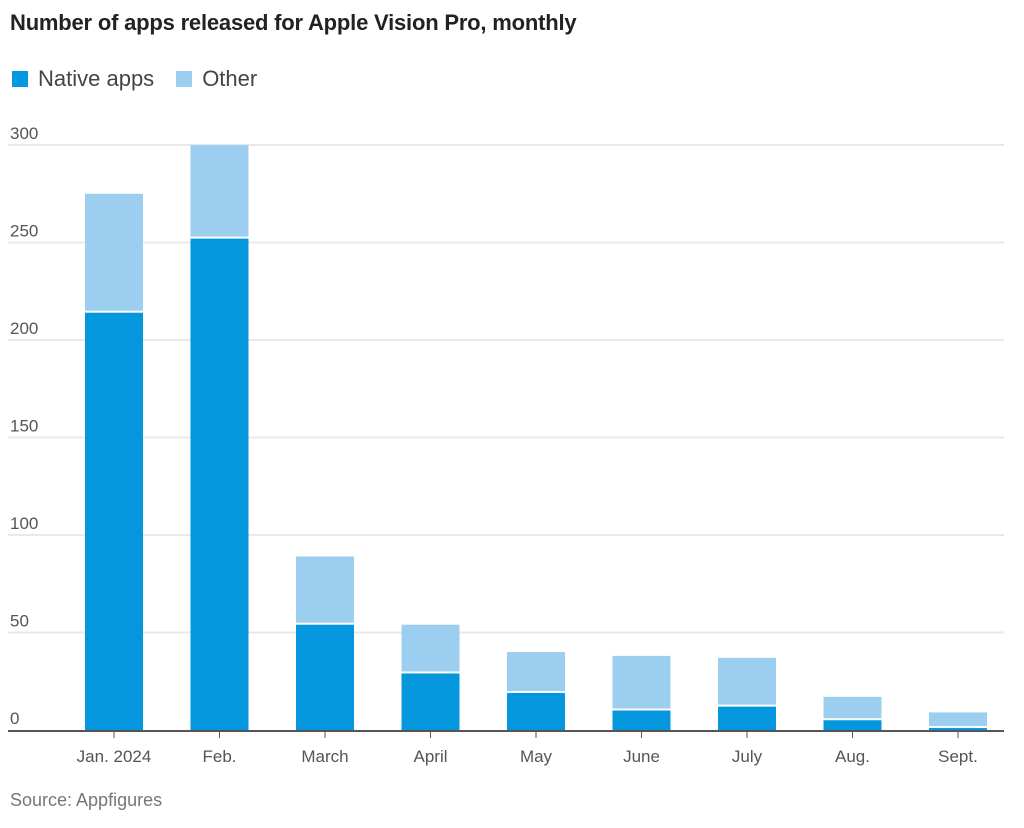 The width and height of the screenshot is (1024, 828). What do you see at coordinates (24, 328) in the screenshot?
I see `y-tick-label: 200` at bounding box center [24, 328].